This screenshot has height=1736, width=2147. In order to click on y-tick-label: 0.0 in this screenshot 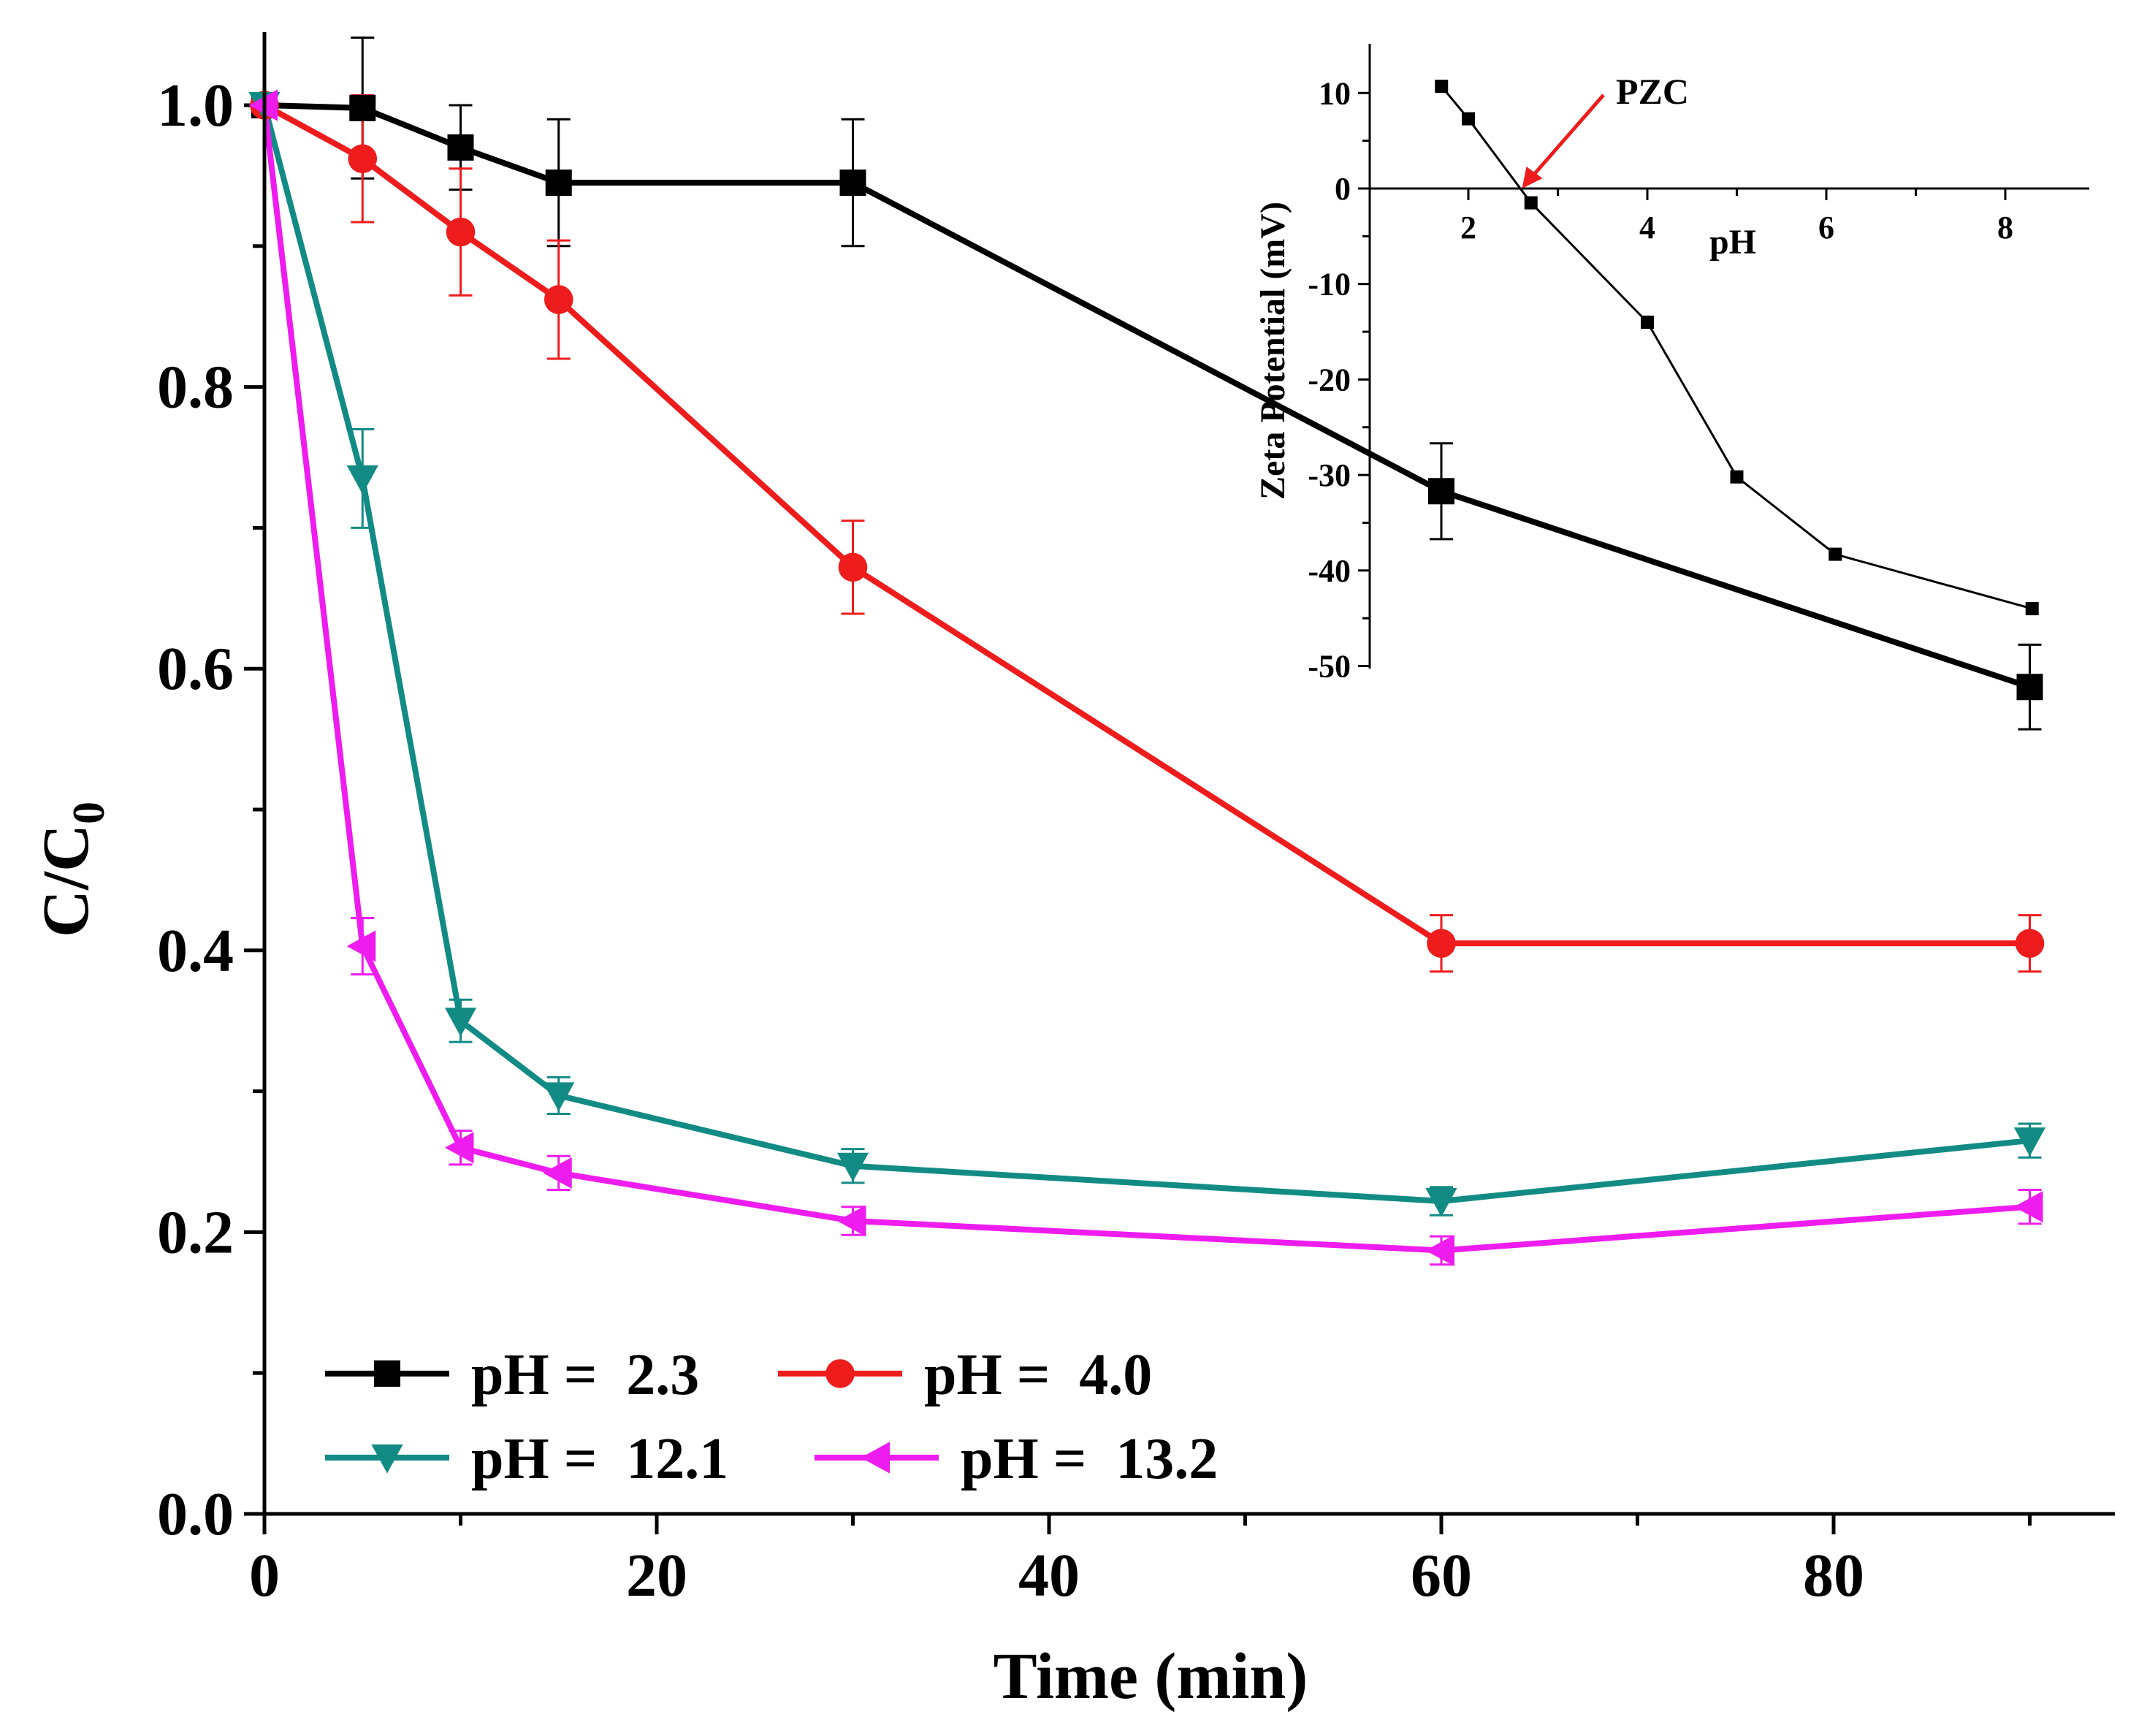, I will do `click(195, 1514)`.